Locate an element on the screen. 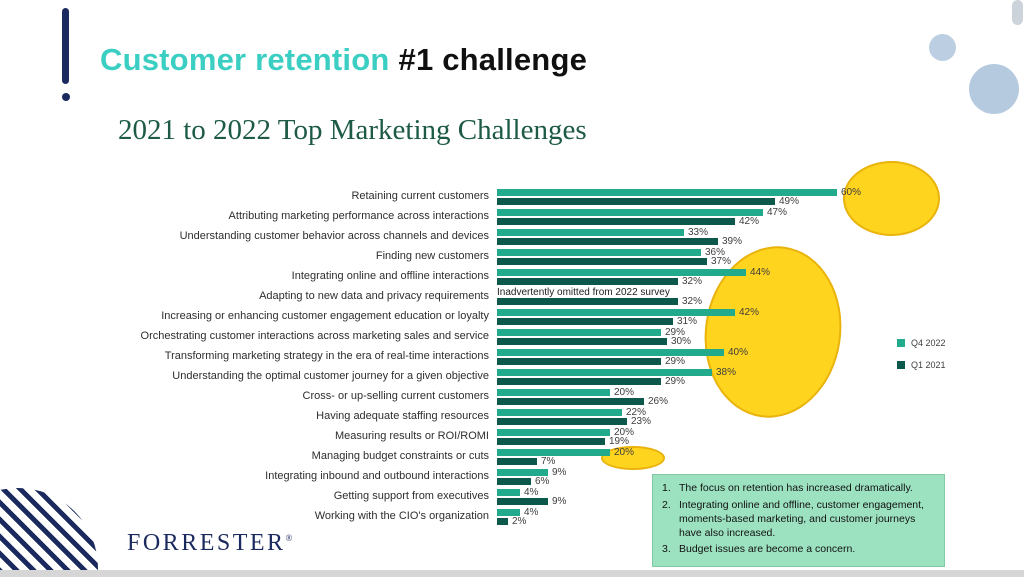 The width and height of the screenshot is (1024, 577). legend-item-q1-2021: Q1 2021 is located at coordinates (921, 365).